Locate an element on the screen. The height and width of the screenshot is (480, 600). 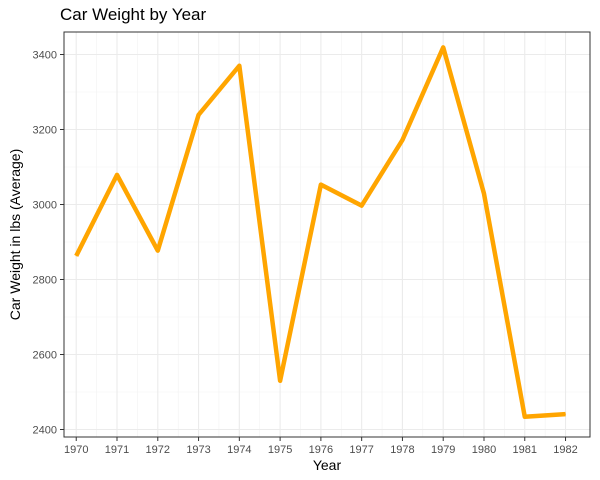
y-axis-ticks: 2400 2600 2800 3000 3200 3400 is located at coordinates (48, 243).